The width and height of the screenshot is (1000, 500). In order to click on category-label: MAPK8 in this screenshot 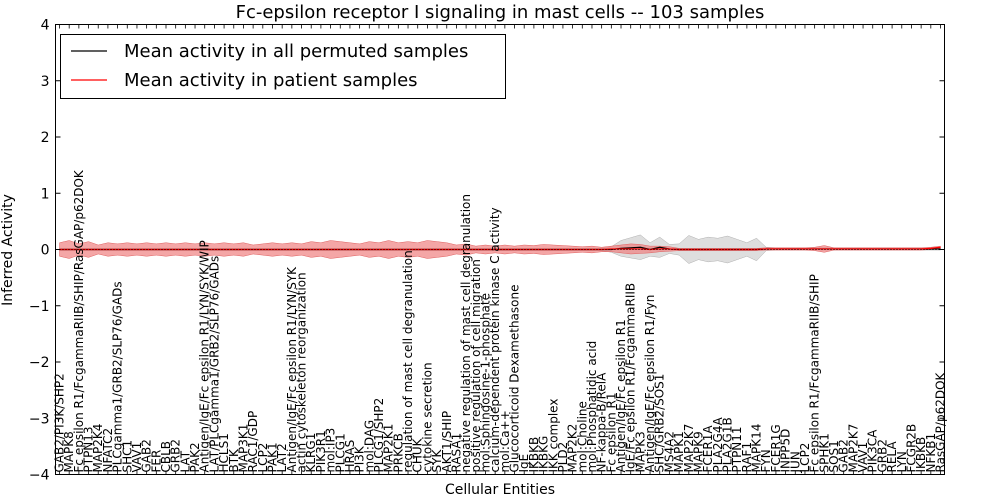, I will do `click(69, 451)`.